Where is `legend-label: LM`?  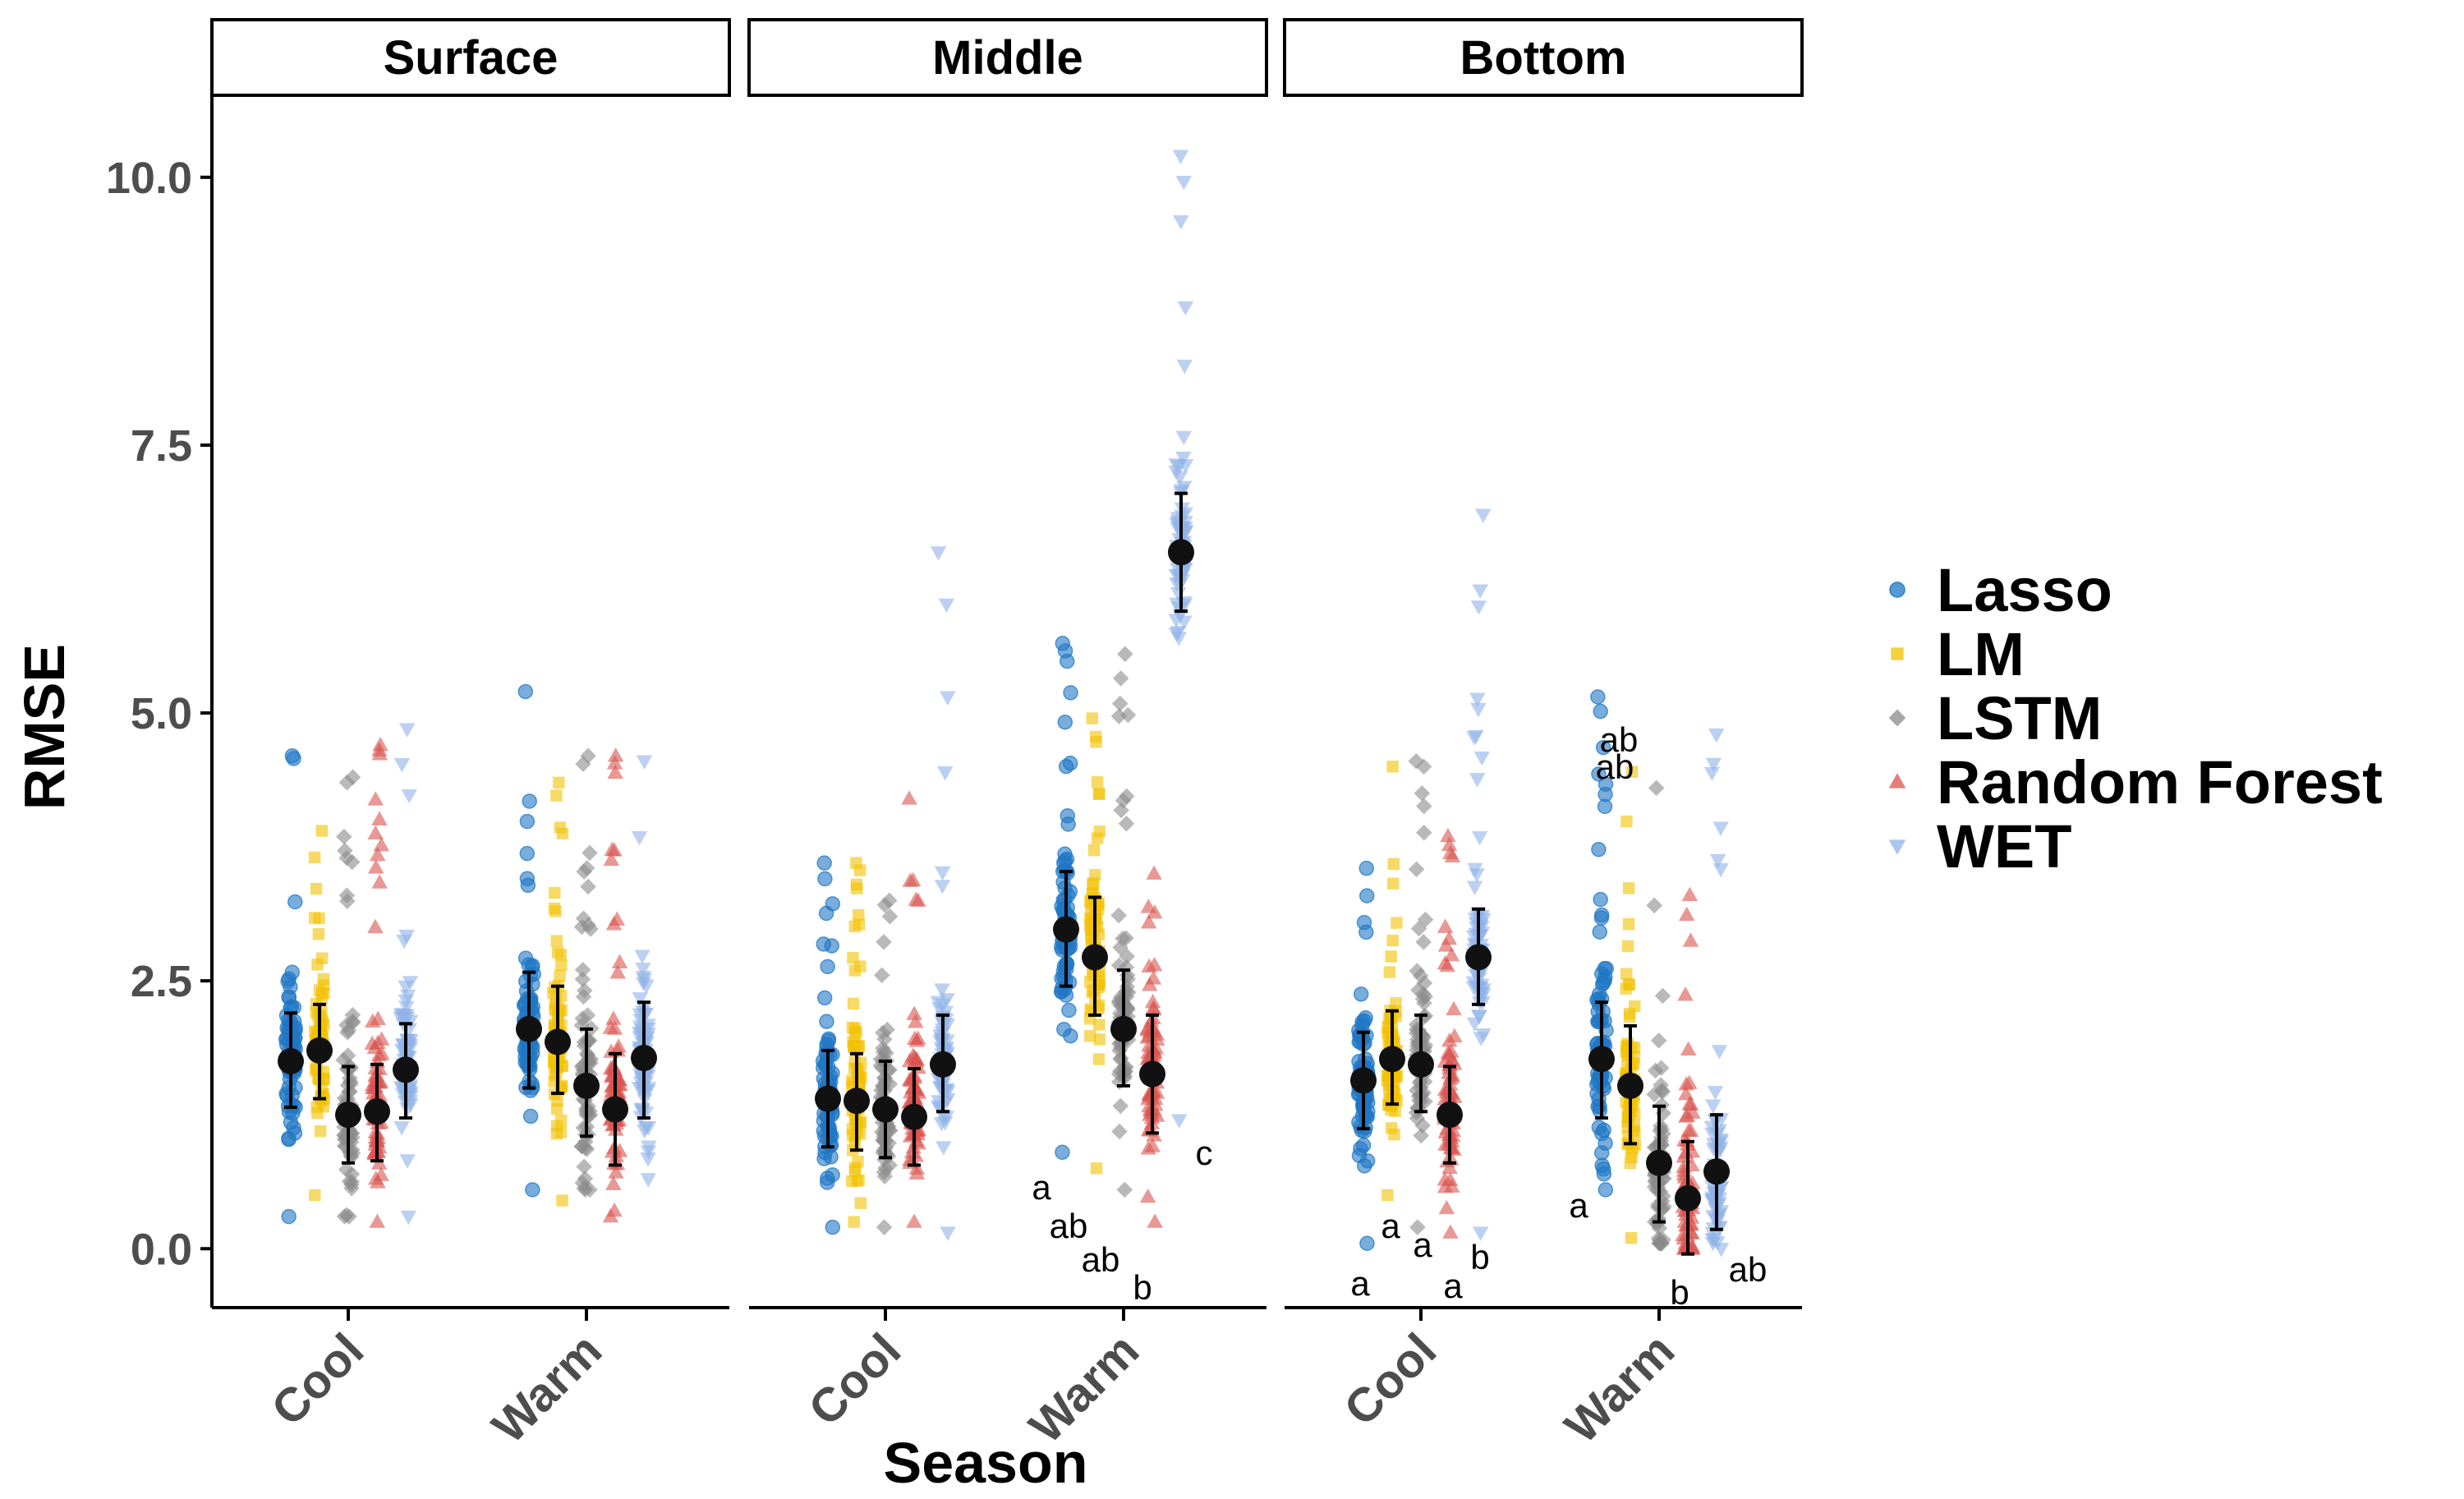
legend-label: LM is located at coordinates (1981, 654).